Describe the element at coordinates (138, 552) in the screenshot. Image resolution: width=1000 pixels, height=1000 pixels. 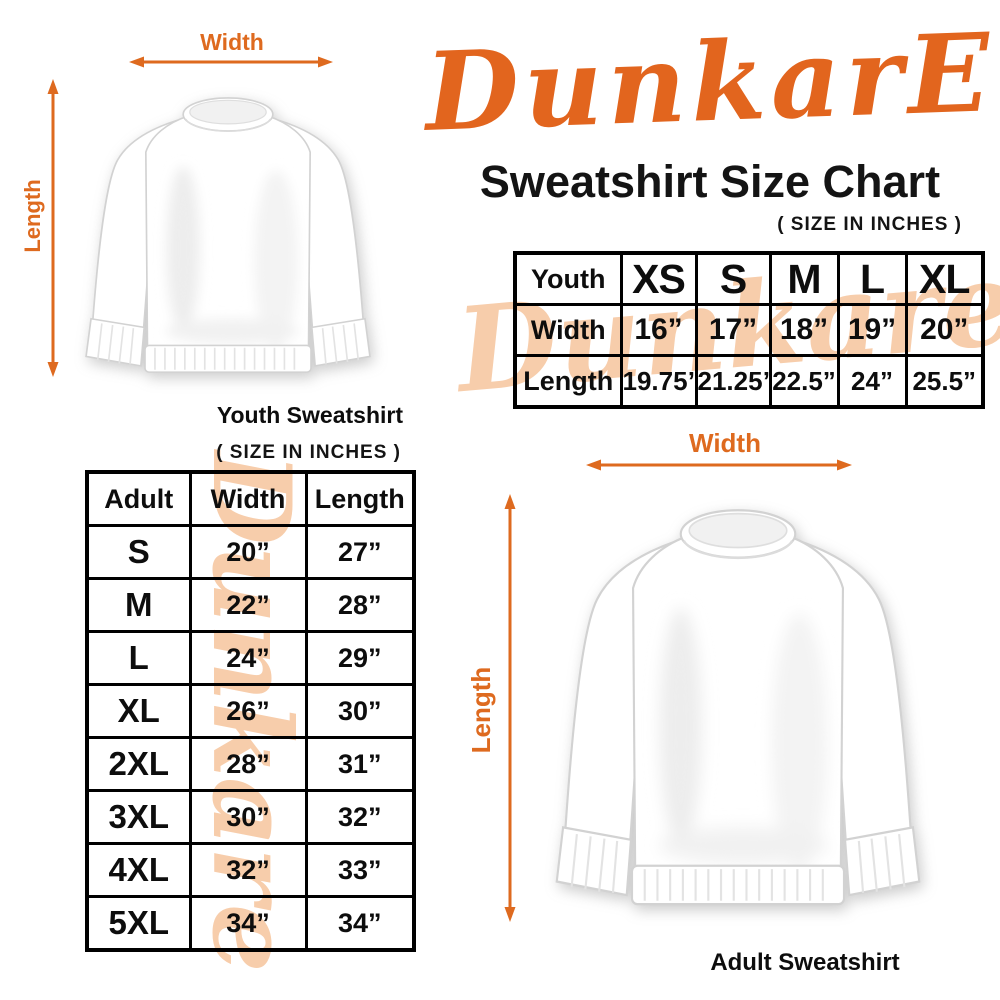
I see `table-cell: S` at that location.